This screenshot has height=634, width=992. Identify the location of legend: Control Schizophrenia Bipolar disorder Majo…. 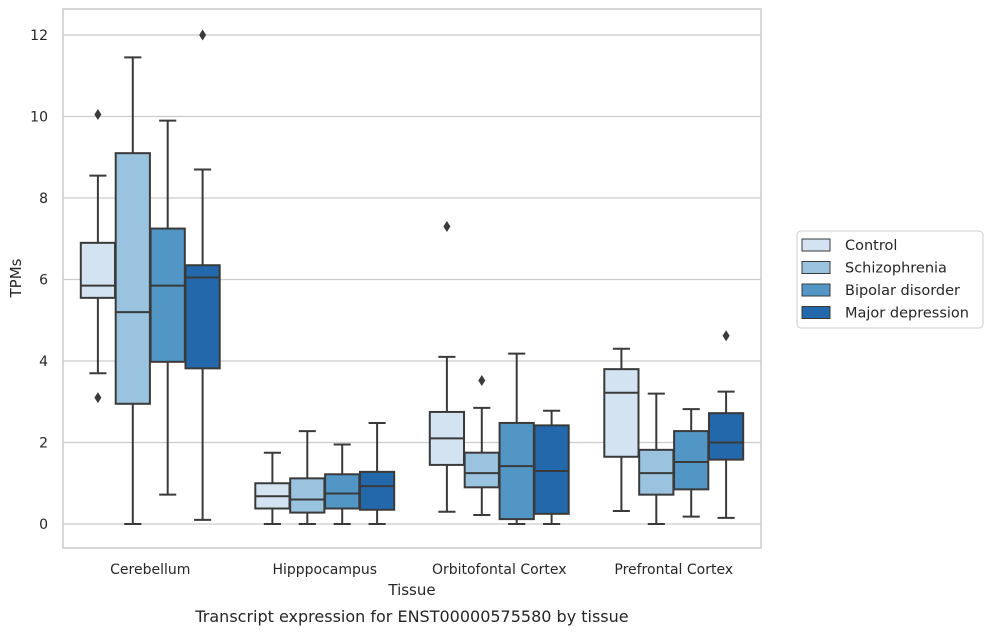
(890, 279).